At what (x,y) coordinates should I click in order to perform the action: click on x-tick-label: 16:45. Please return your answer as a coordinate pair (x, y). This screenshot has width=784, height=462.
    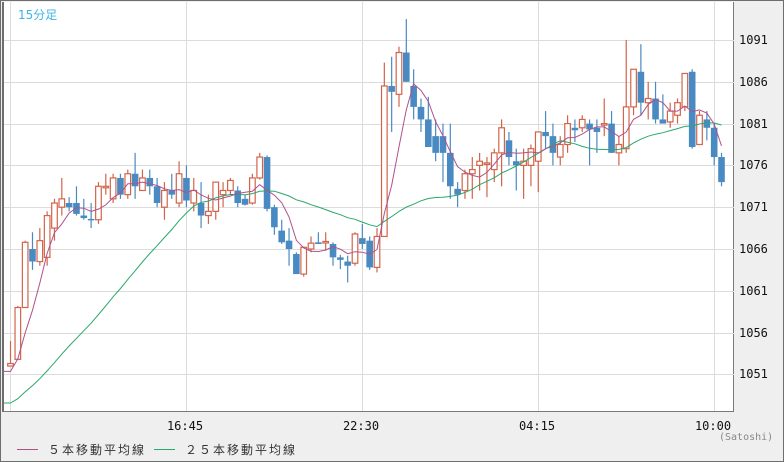
    Looking at the image, I should click on (185, 426).